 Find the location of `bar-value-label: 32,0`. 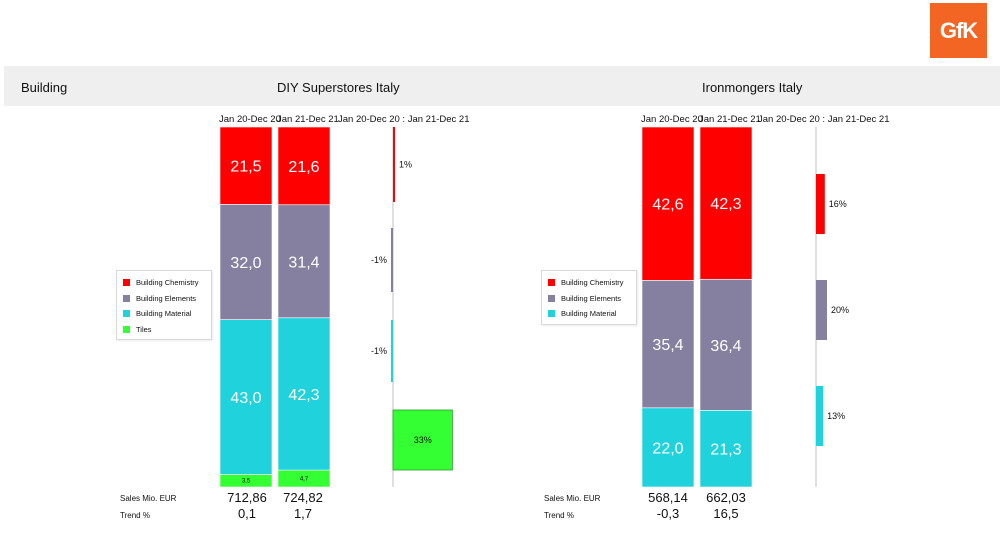

bar-value-label: 32,0 is located at coordinates (245, 263).